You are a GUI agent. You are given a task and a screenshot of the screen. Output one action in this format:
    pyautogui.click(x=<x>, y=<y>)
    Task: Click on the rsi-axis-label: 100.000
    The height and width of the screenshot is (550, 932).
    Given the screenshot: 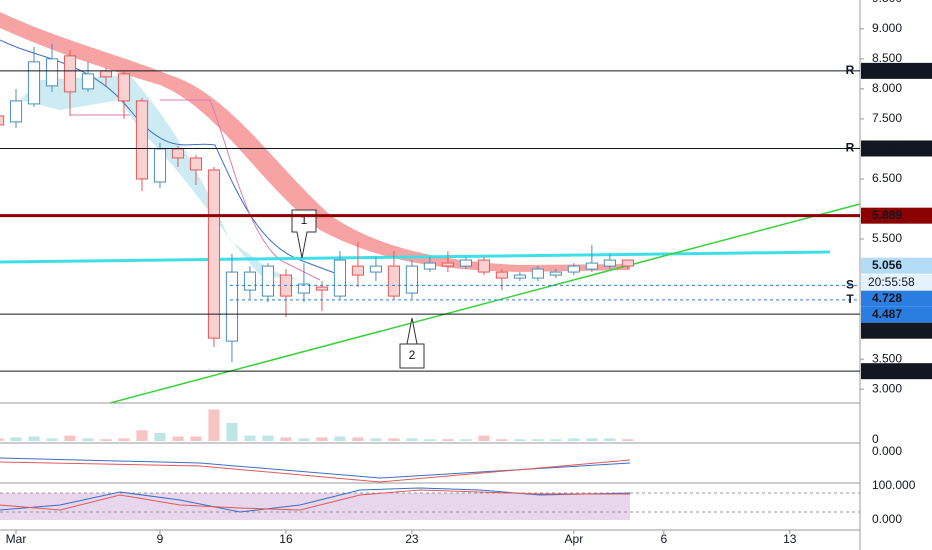 What is the action you would take?
    pyautogui.click(x=894, y=485)
    